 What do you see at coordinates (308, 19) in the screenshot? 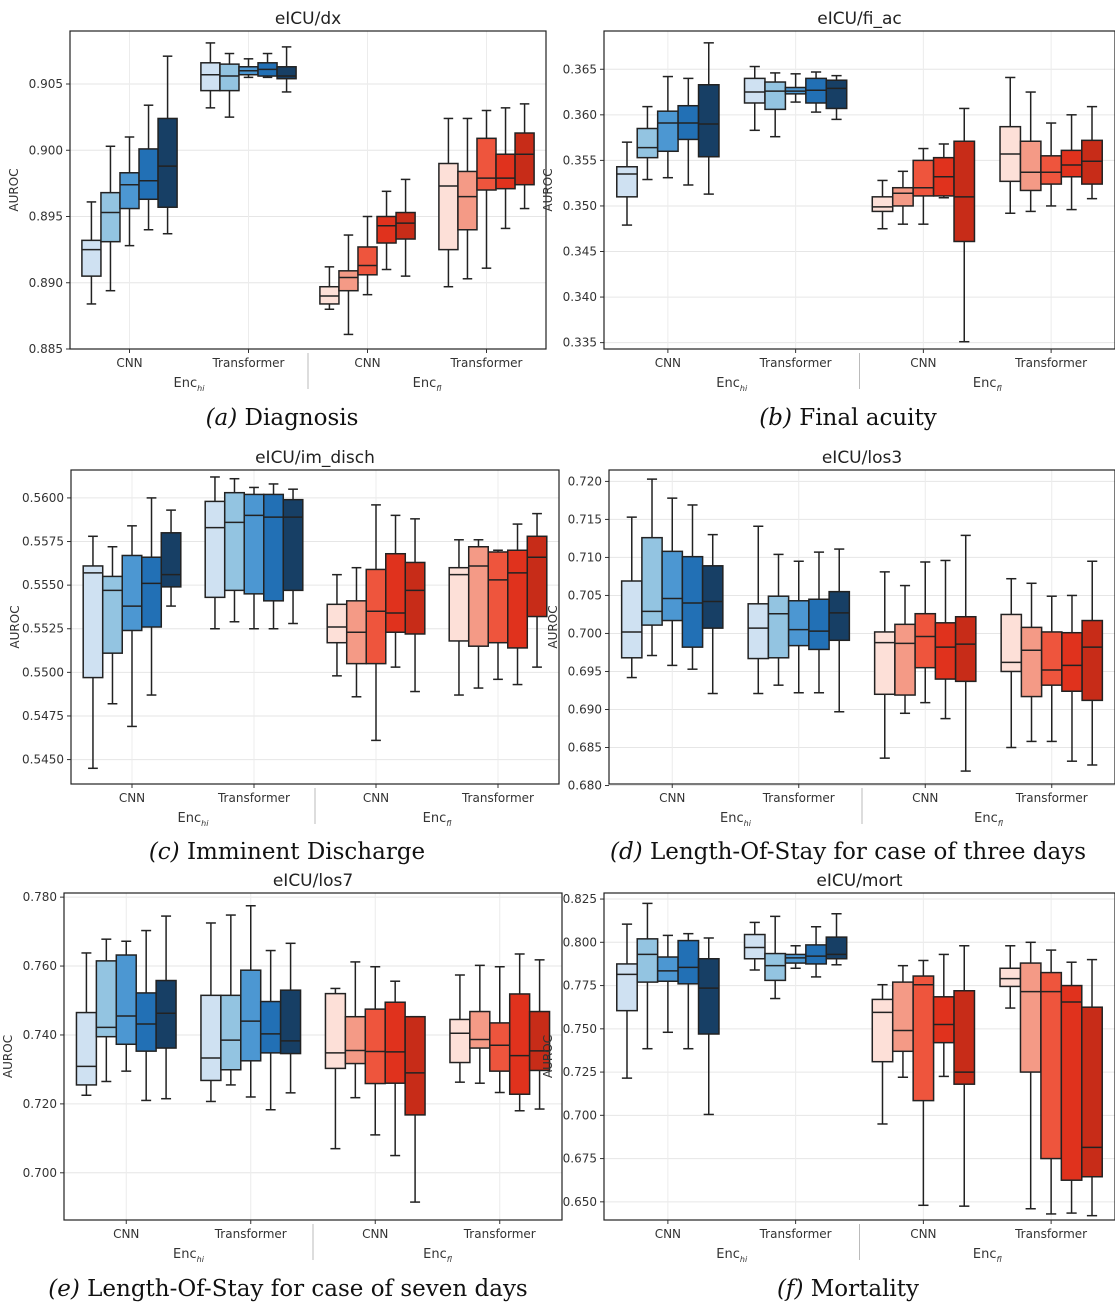
I see `panel-title: eICU/dx` at bounding box center [308, 19].